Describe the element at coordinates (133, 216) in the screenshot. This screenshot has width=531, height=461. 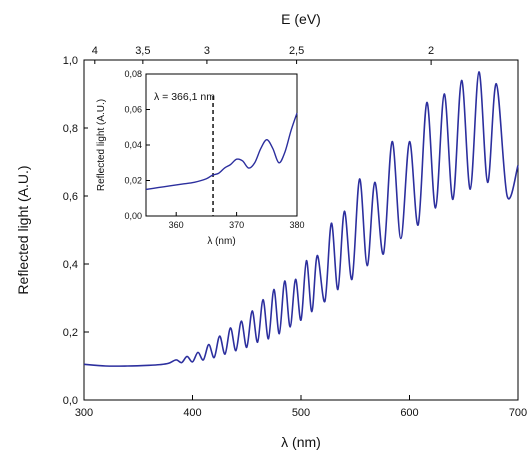
I see `inset-y-tick-label: 0,00` at that location.